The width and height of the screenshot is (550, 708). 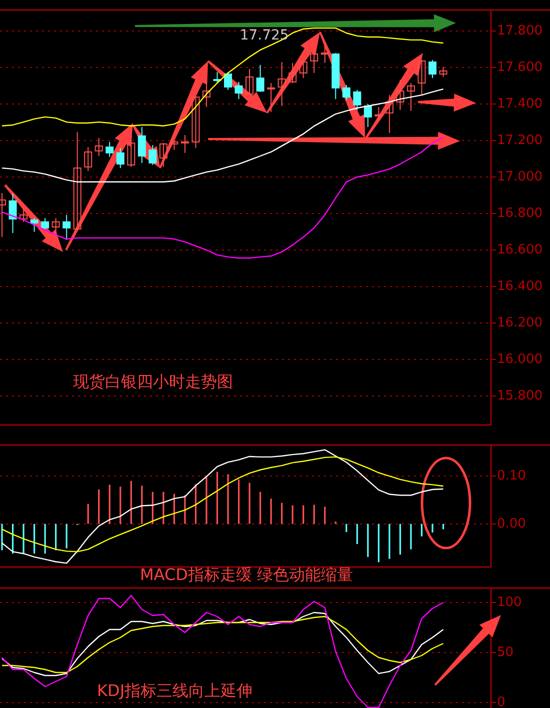 What do you see at coordinates (519, 286) in the screenshot?
I see `y-tick-label: 16.400` at bounding box center [519, 286].